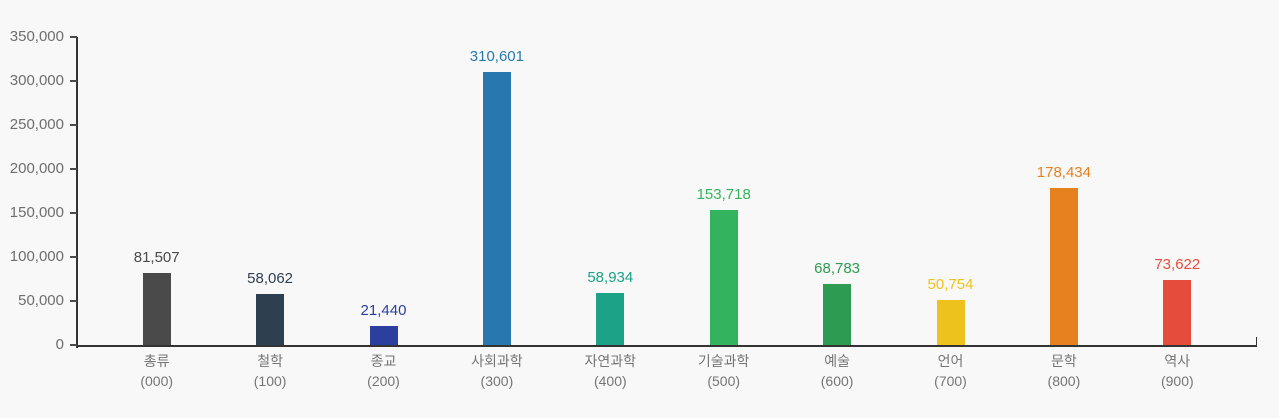 The height and width of the screenshot is (418, 1279). Describe the element at coordinates (610, 371) in the screenshot. I see `category-label: 자연과학 (400)` at that location.